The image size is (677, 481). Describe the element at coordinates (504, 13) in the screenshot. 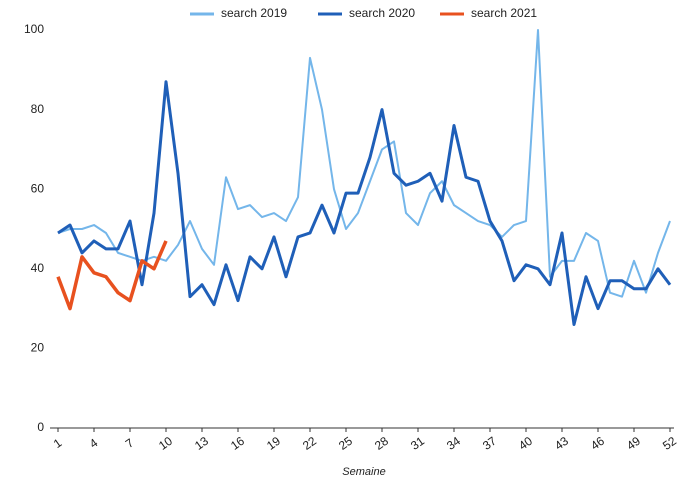

I see `legend-label: search 2021` at that location.